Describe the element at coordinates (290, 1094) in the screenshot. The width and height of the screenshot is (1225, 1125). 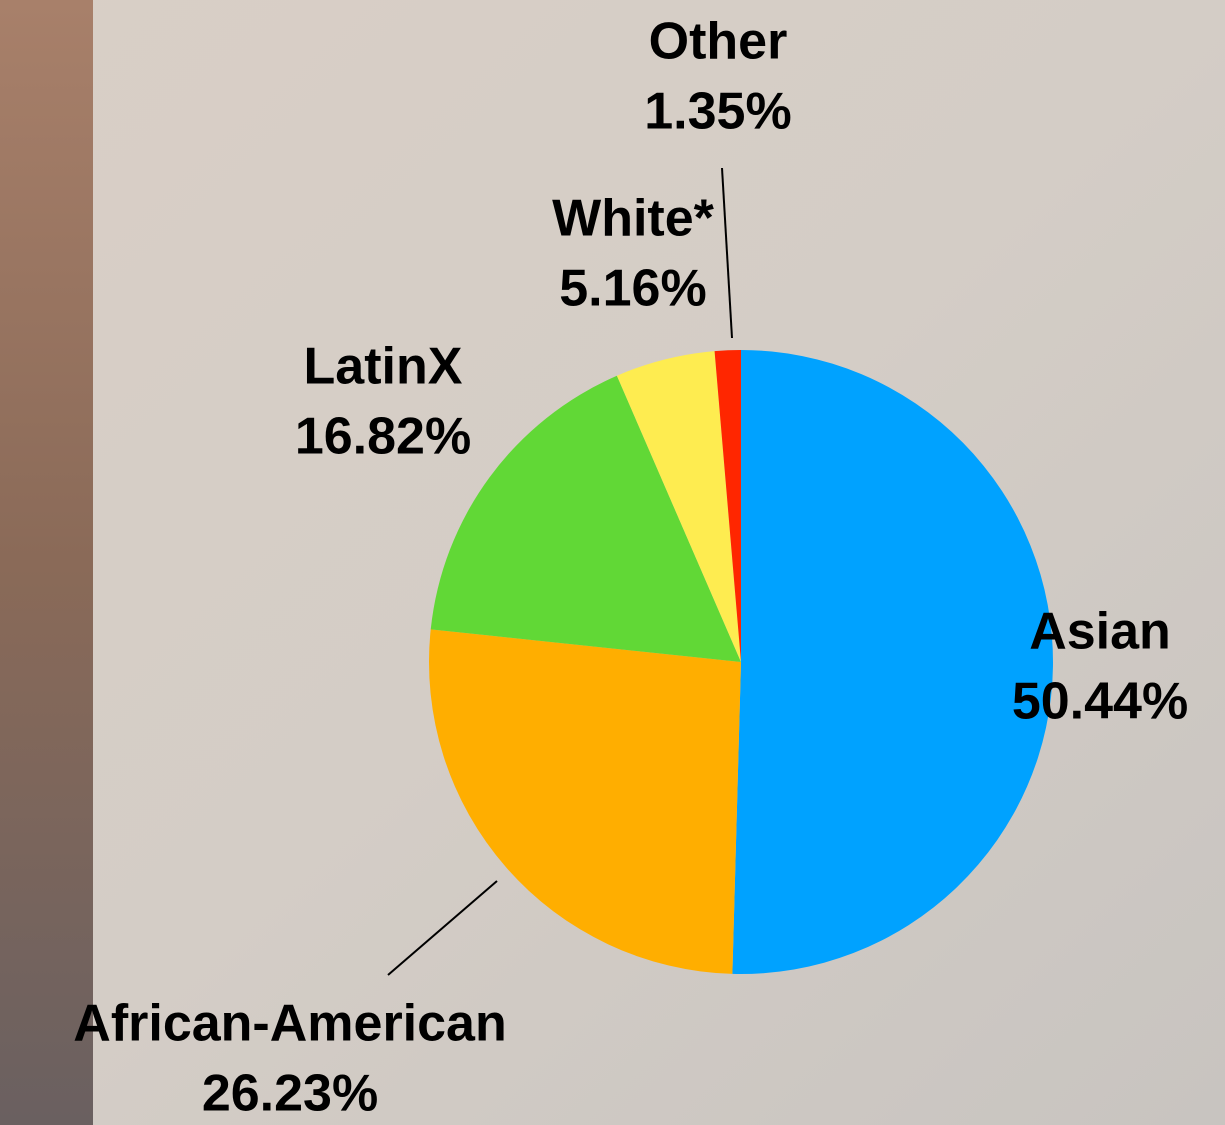
I see `slice-value: 26.23%` at that location.